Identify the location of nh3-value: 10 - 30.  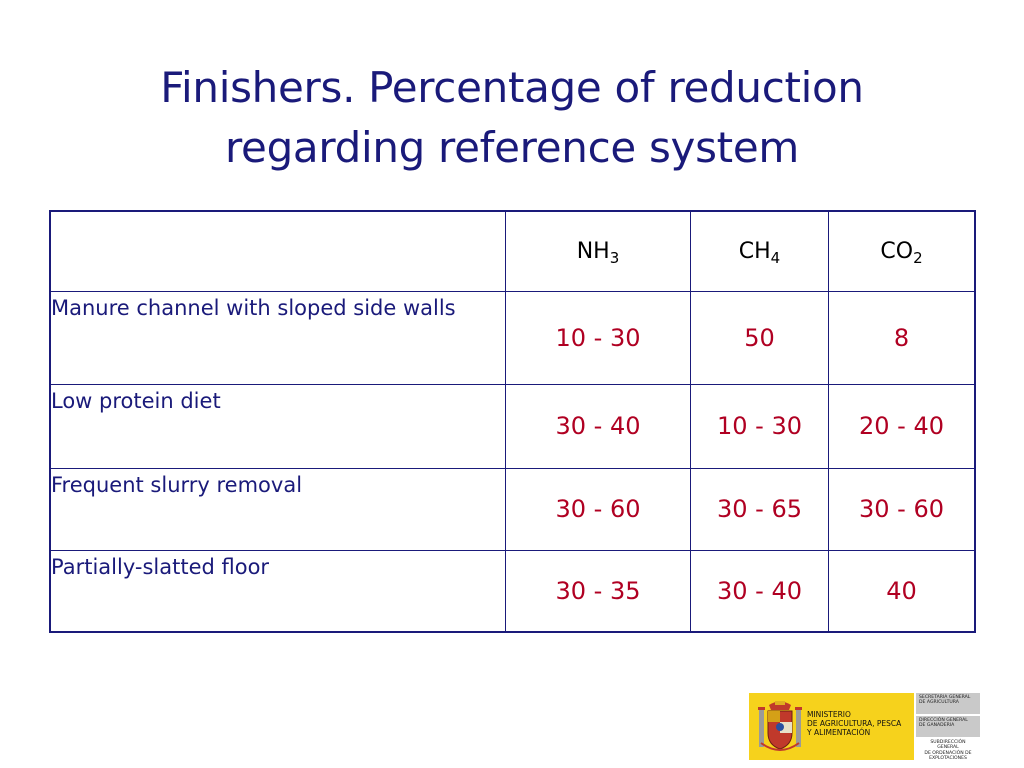
(598, 337).